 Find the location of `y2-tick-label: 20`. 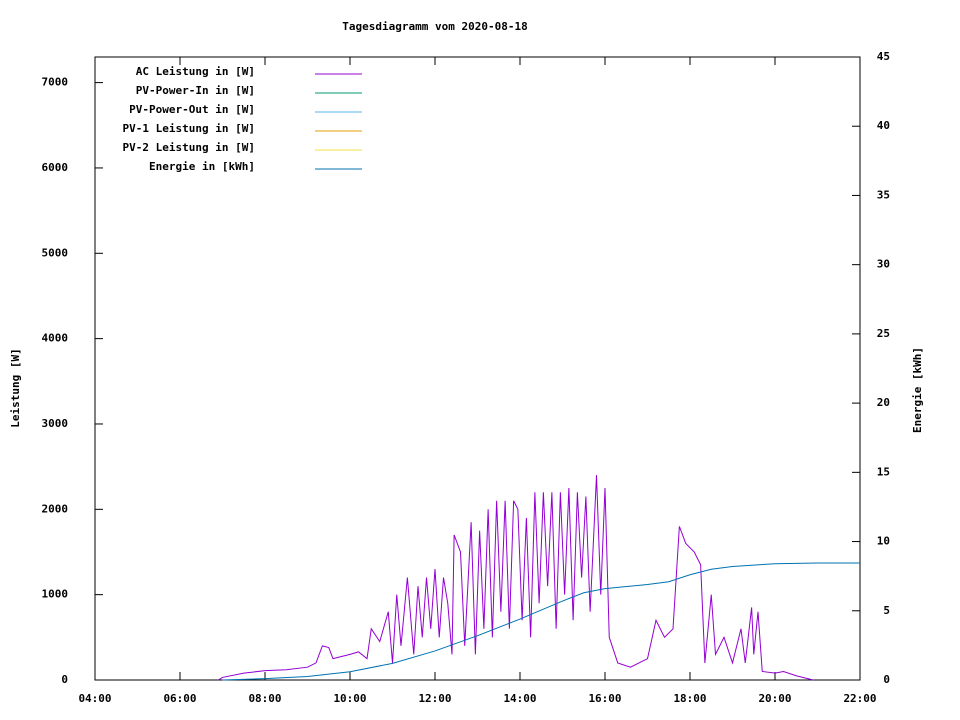

y2-tick-label: 20 is located at coordinates (883, 402).